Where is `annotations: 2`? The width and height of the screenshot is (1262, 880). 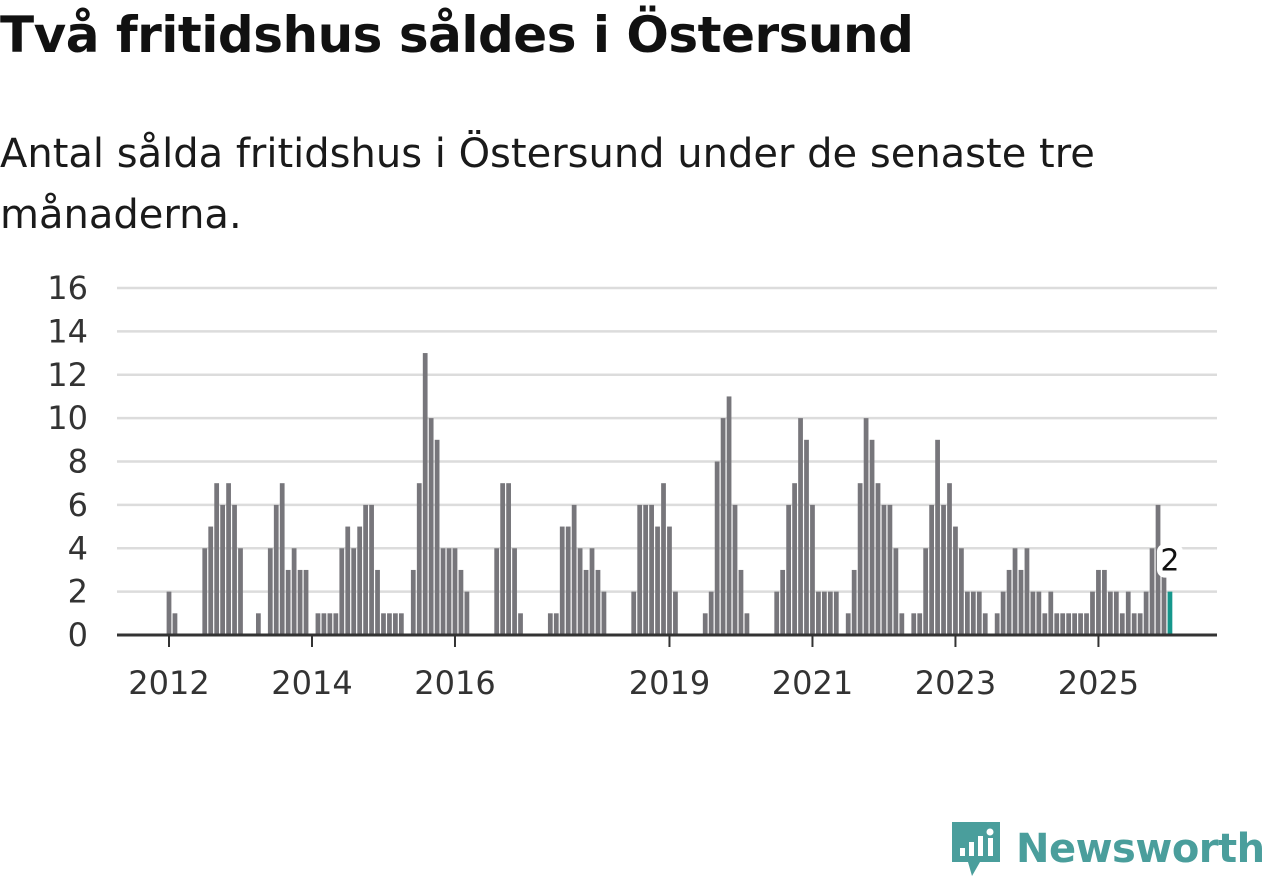 annotations: 2 is located at coordinates (1169, 561).